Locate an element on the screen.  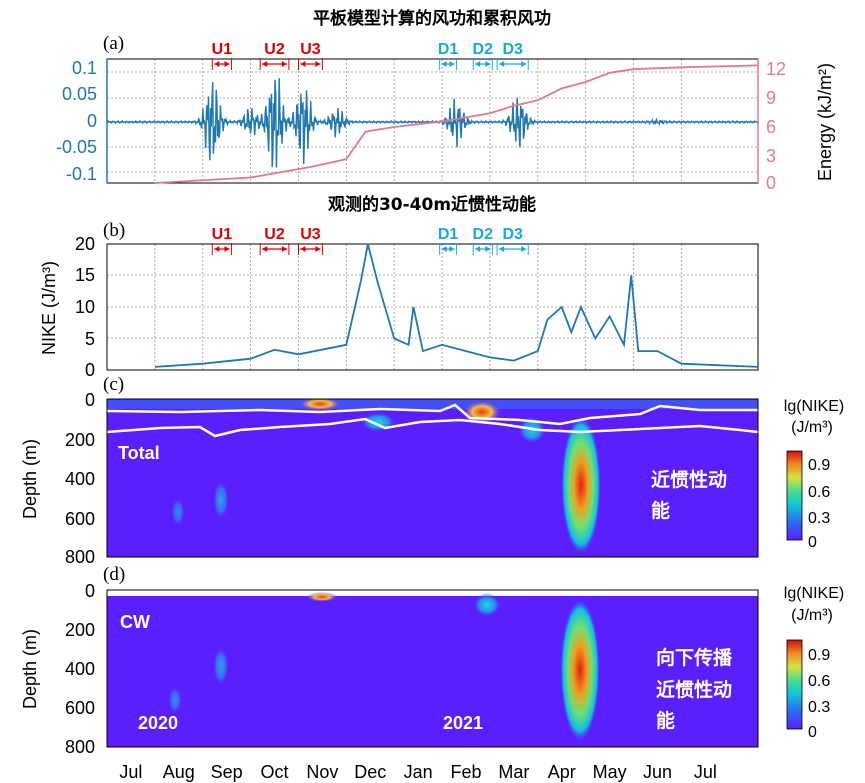
panel-d-annotation-line: 能 is located at coordinates (665, 720).